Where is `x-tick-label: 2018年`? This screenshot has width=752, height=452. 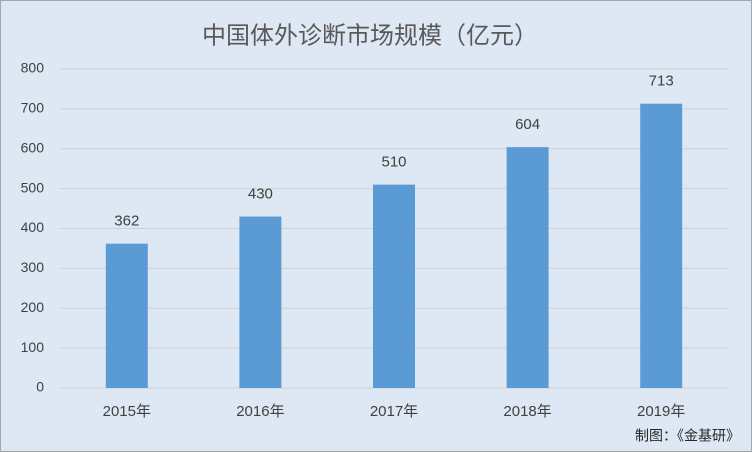 x-tick-label: 2018年 is located at coordinates (527, 411).